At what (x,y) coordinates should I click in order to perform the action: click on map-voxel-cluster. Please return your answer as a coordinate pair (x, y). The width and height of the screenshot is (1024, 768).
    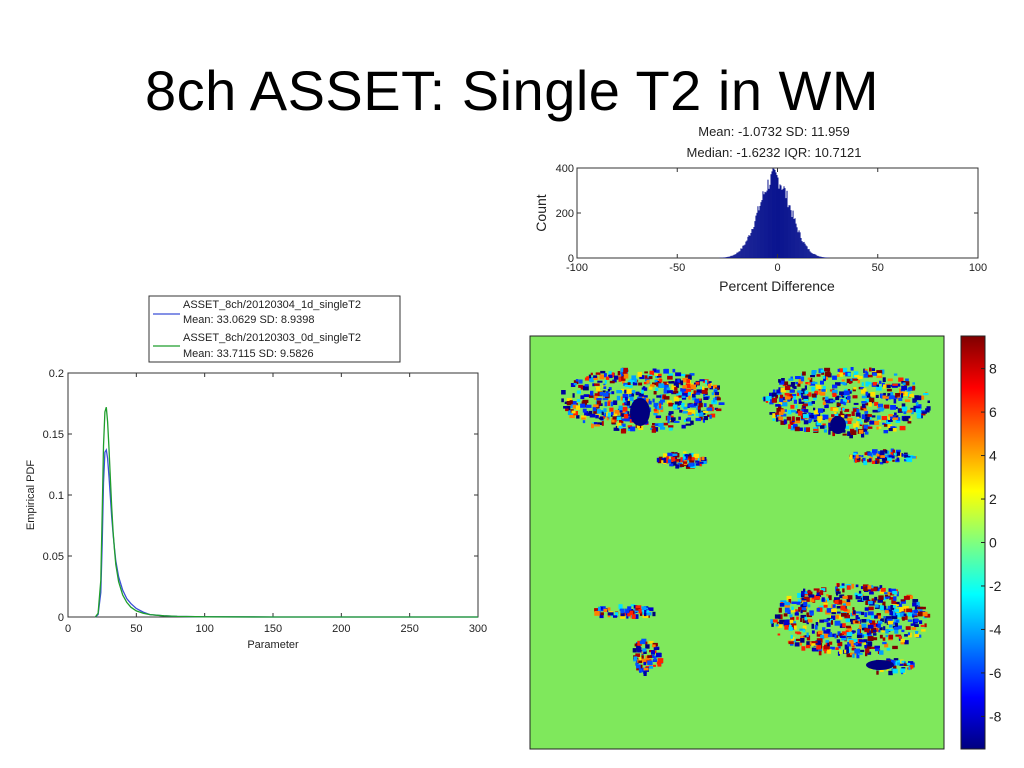
    Looking at the image, I should click on (838, 425).